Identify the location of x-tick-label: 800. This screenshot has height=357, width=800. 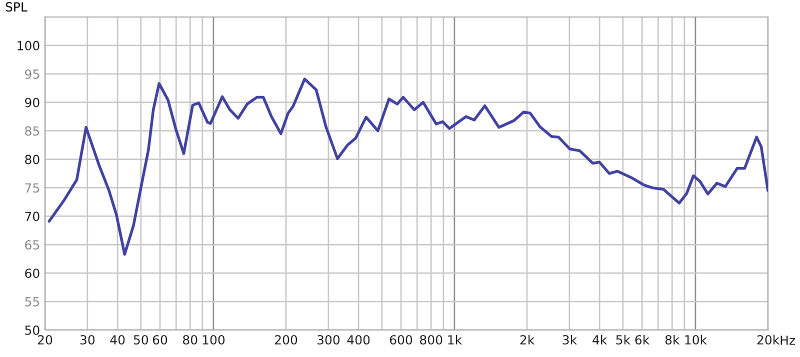
(431, 340).